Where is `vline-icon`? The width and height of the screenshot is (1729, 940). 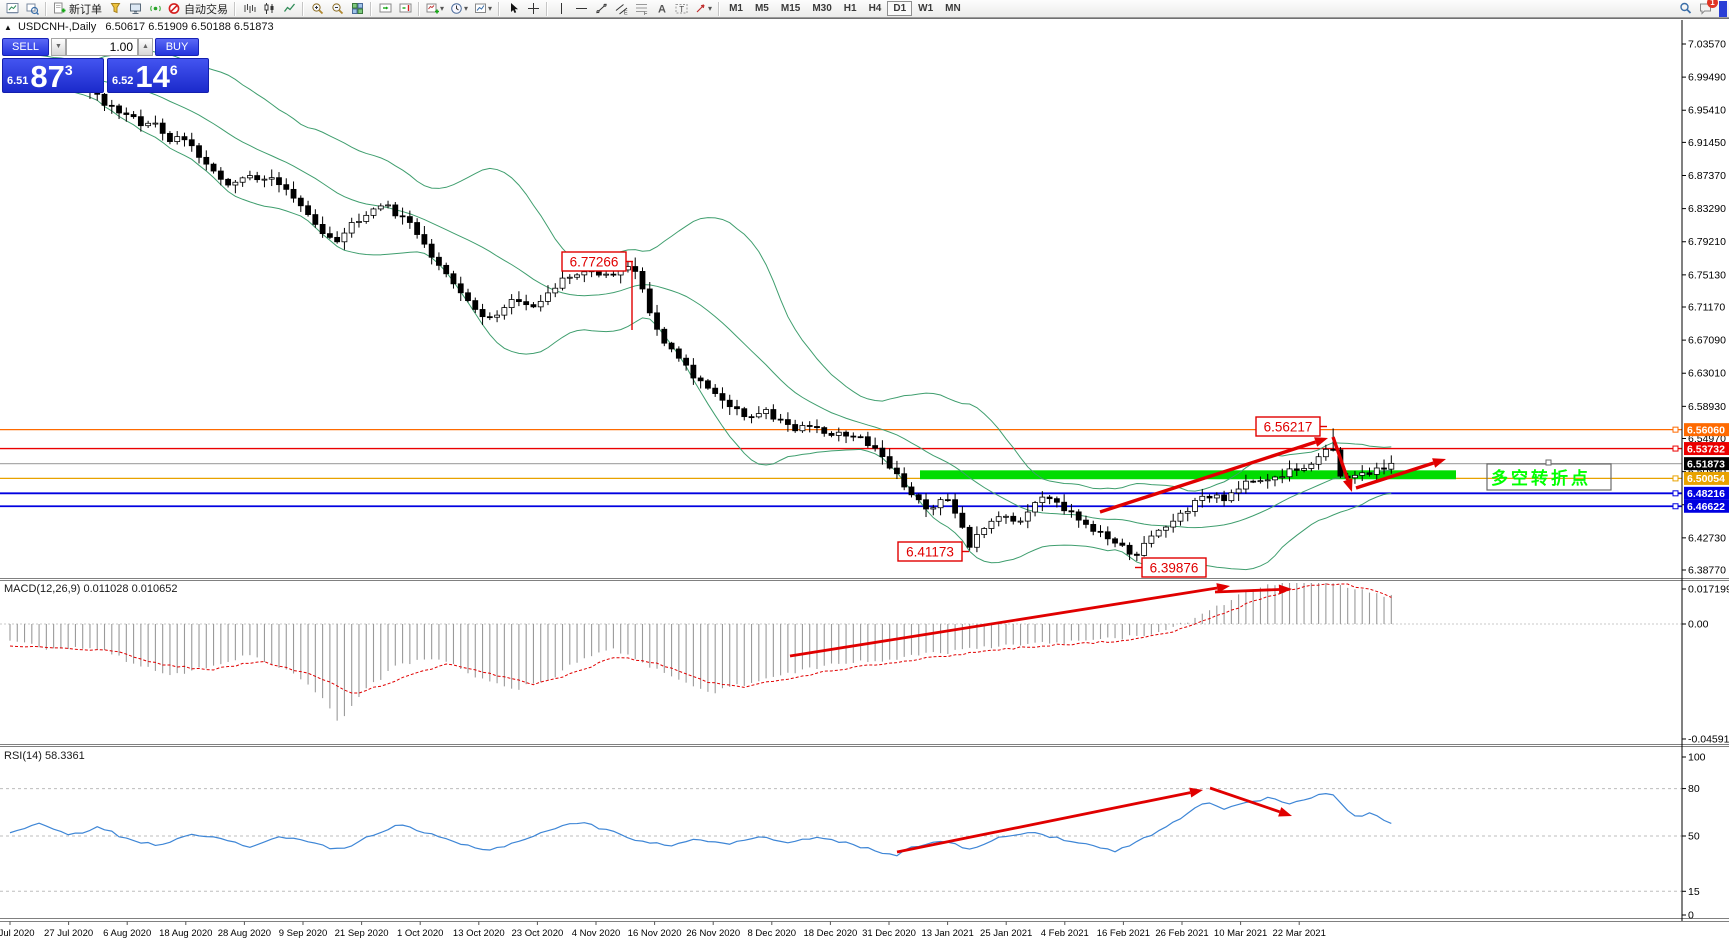 vline-icon is located at coordinates (561, 8).